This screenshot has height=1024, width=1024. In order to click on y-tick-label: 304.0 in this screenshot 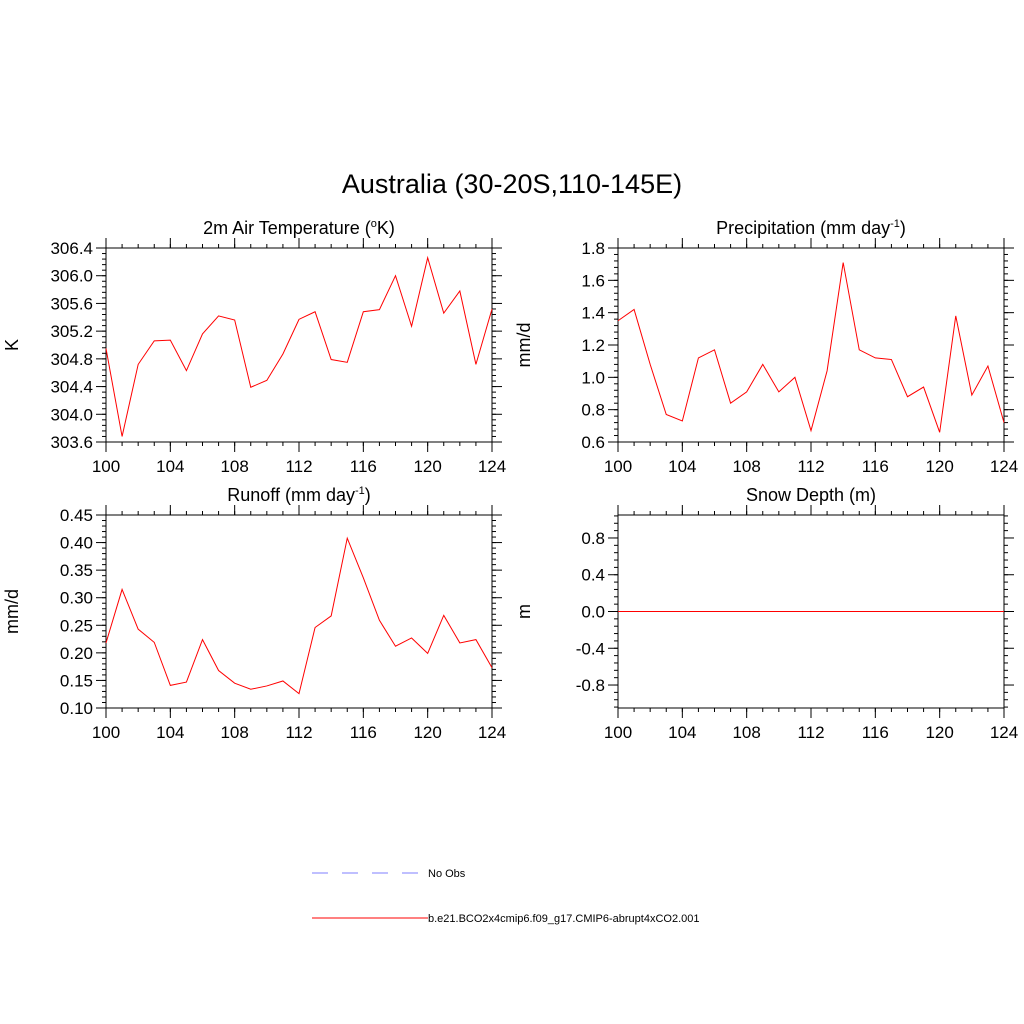, I will do `click(71, 414)`.